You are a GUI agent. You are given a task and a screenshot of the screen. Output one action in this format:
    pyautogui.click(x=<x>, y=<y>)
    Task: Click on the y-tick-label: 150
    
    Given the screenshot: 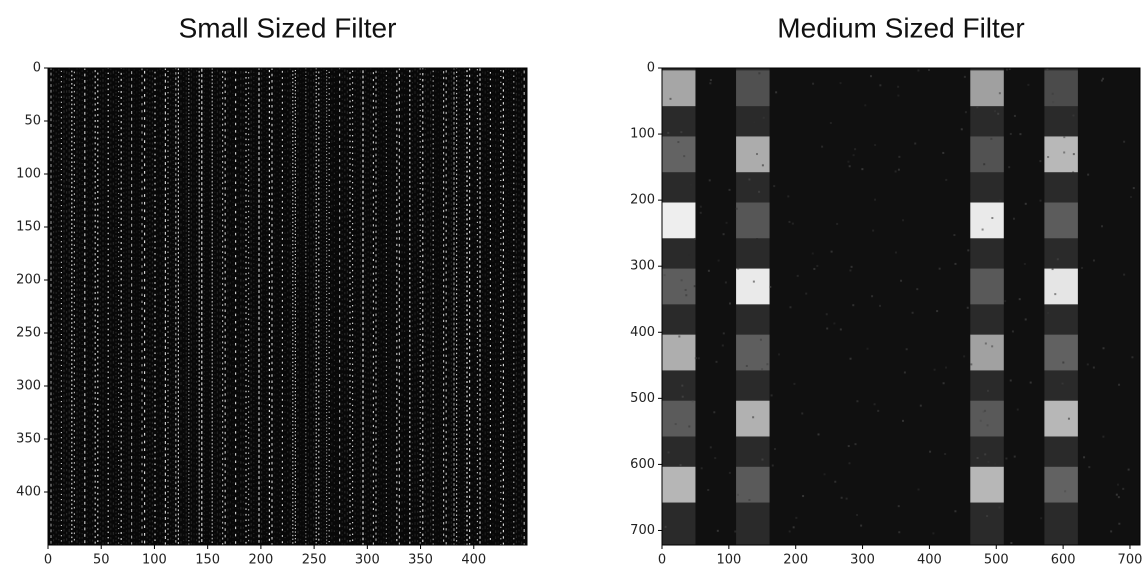 What is the action you would take?
    pyautogui.click(x=28, y=227)
    